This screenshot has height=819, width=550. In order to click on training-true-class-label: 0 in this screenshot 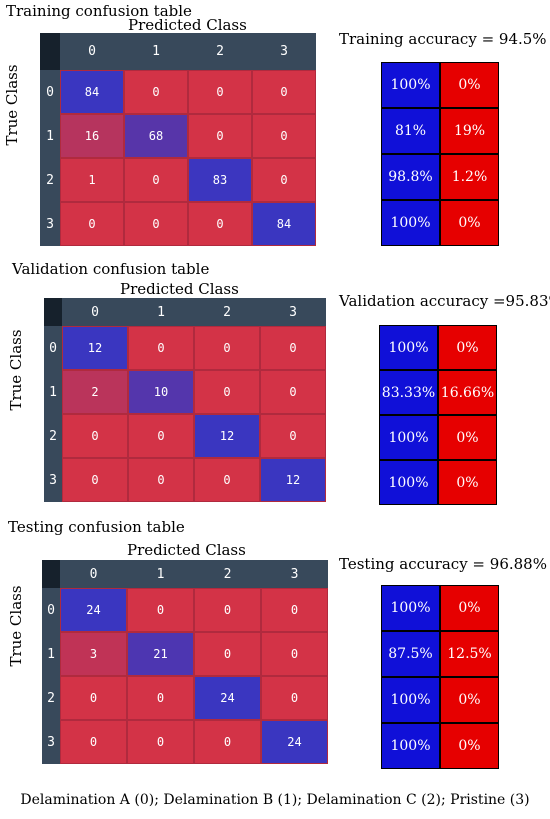, I will do `click(50, 92)`.